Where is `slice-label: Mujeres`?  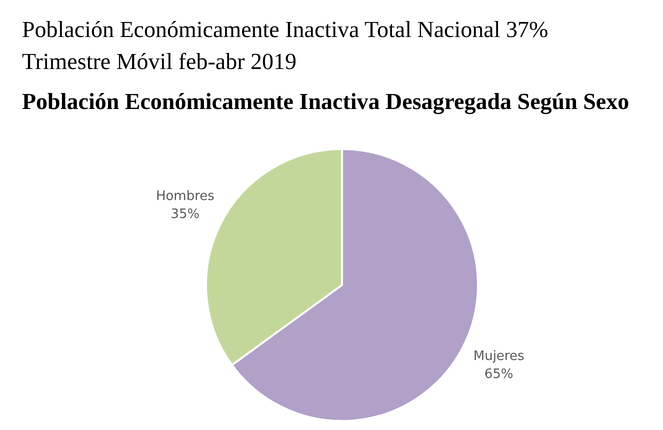
slice-label: Mujeres is located at coordinates (498, 356).